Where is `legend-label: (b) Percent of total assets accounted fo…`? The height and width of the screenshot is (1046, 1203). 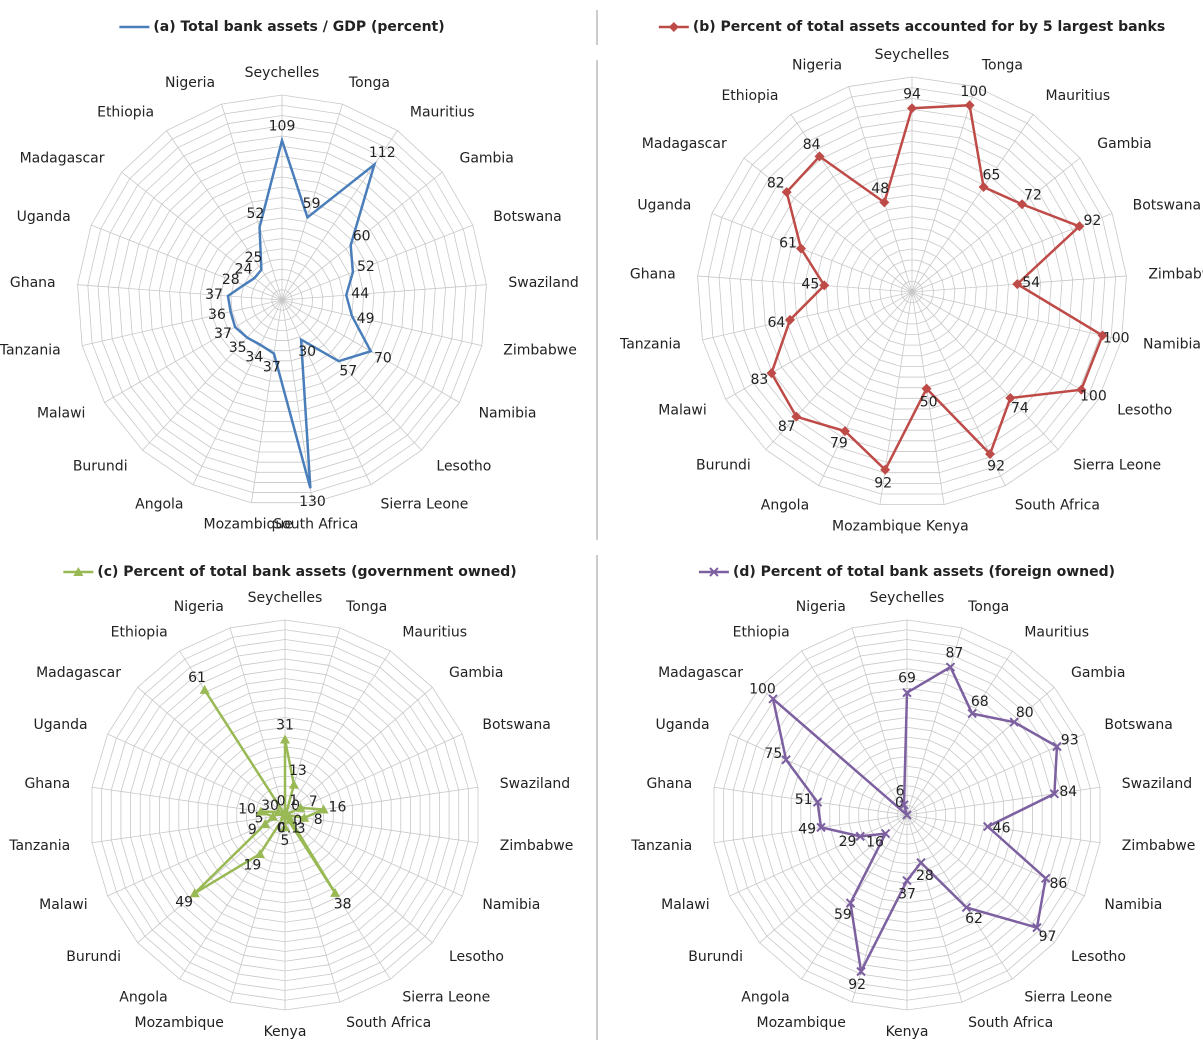 legend-label: (b) Percent of total assets accounted fo… is located at coordinates (929, 27).